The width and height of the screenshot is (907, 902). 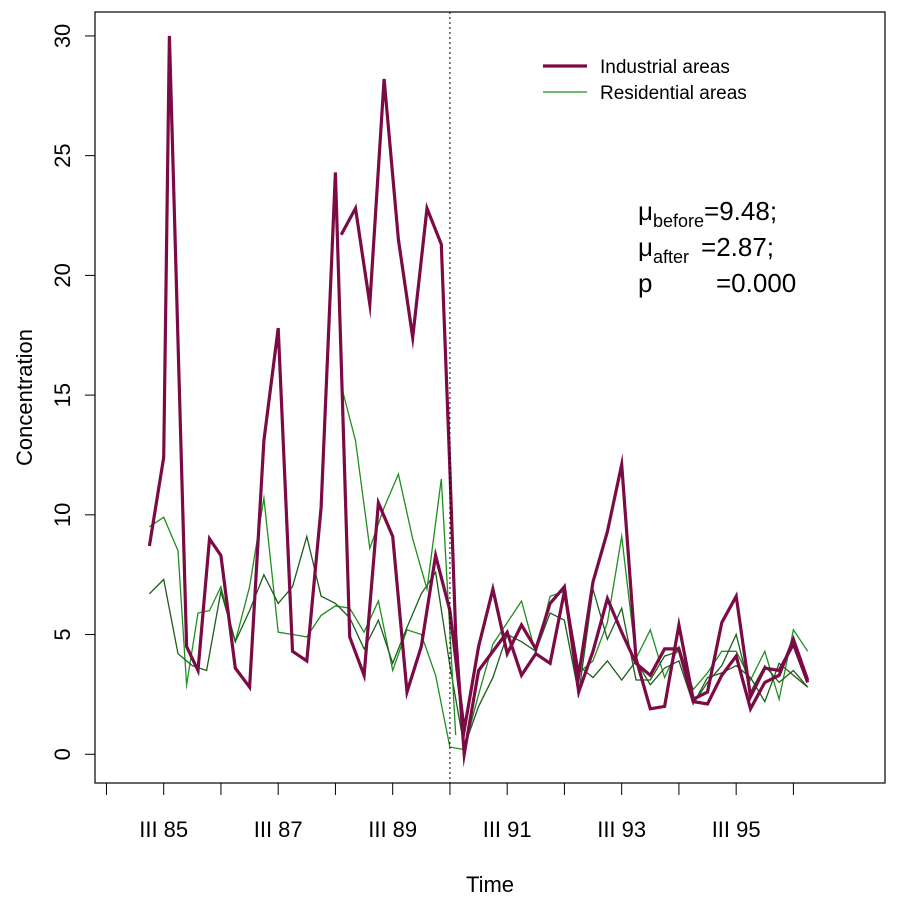 I want to click on x-tick-label: III 89, so click(x=392, y=829).